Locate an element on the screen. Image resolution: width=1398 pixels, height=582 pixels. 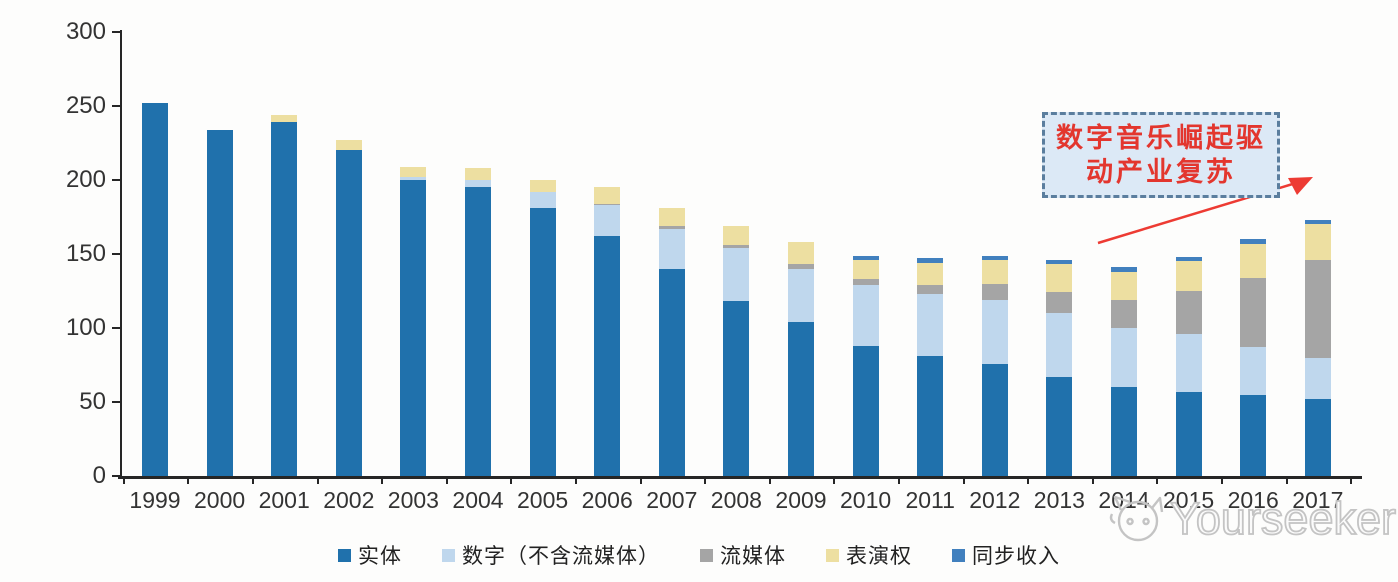
x-axis-year-label: 2016 is located at coordinates (1253, 500).